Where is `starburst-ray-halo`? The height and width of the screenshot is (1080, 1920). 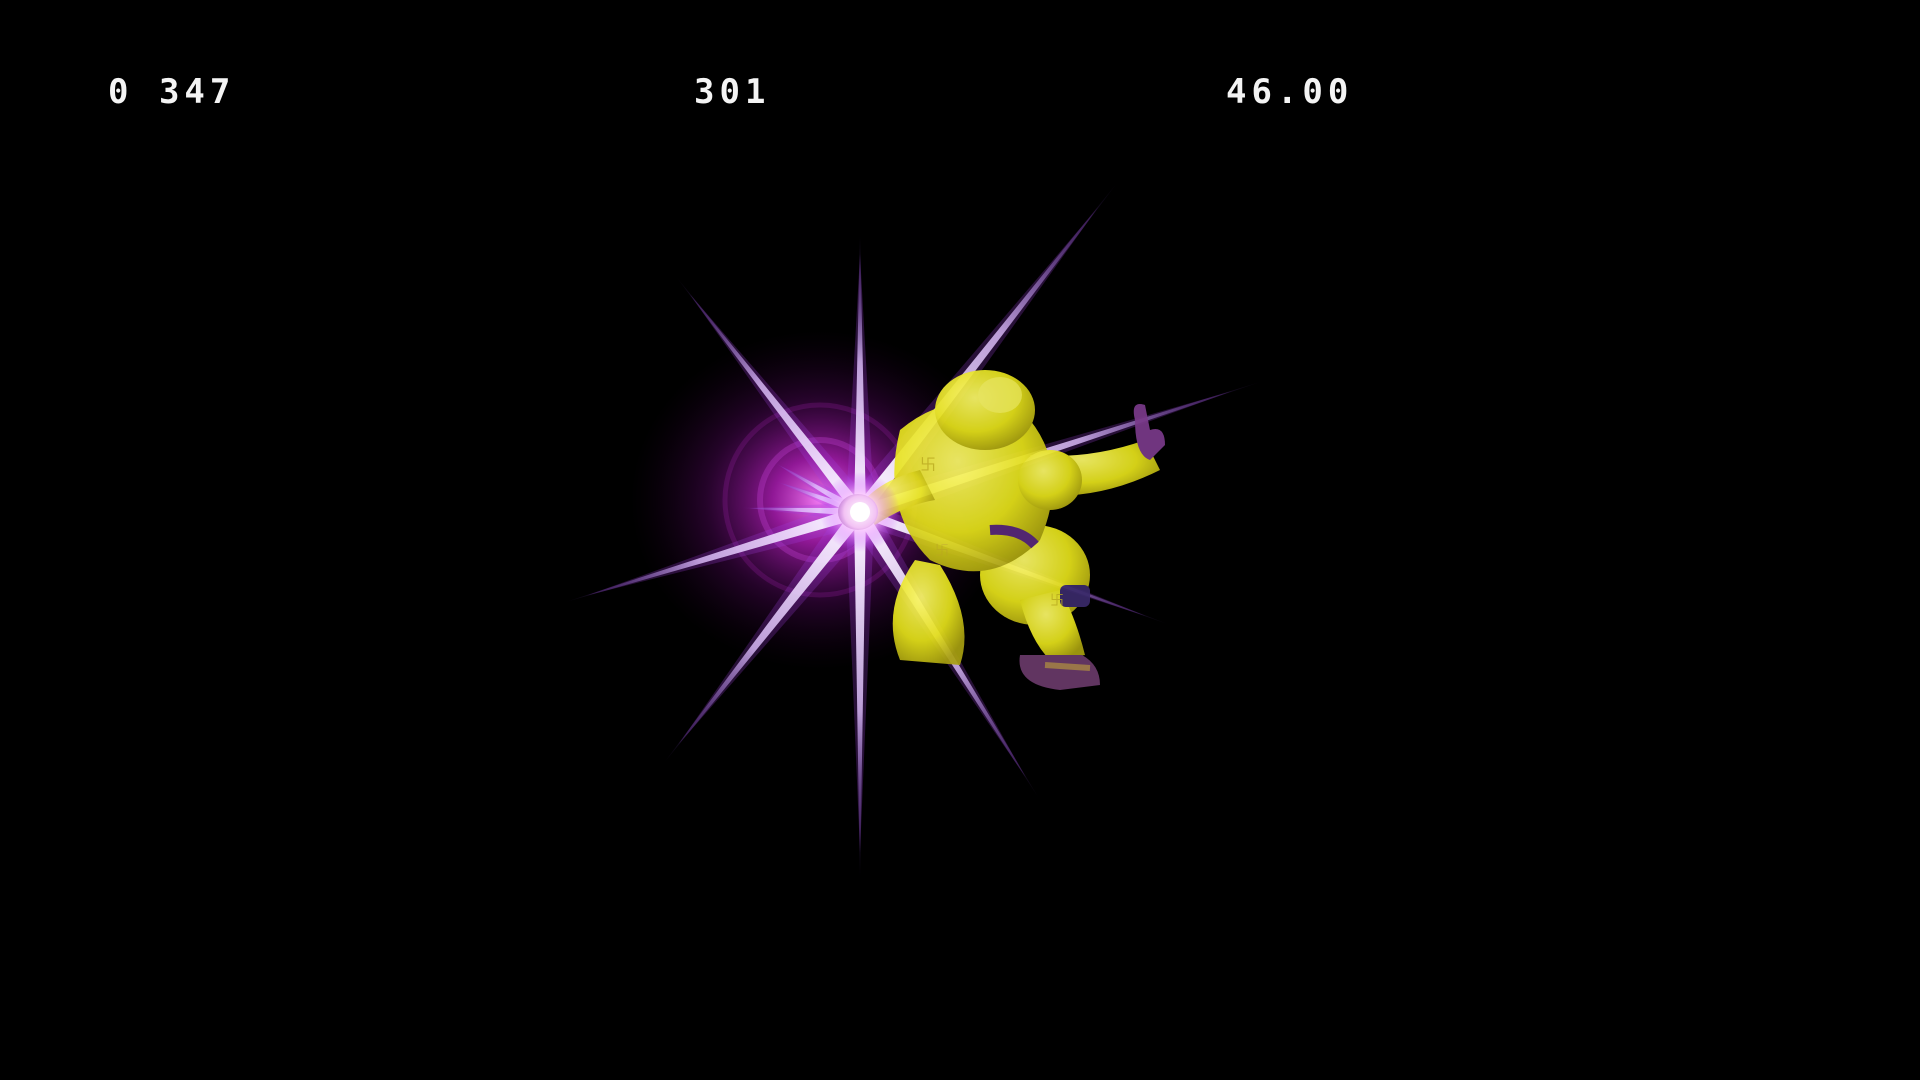 starburst-ray-halo is located at coordinates (726, 547).